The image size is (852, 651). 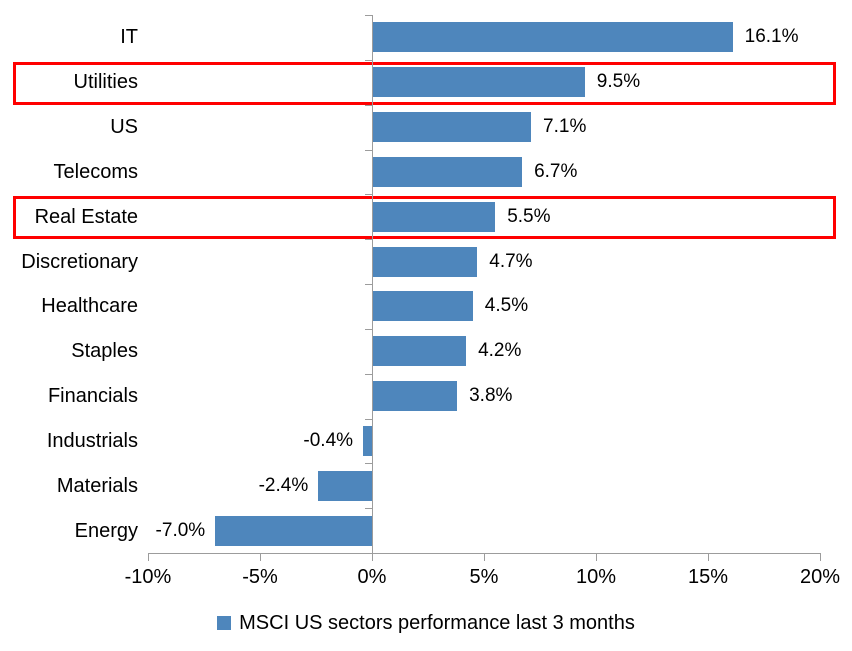 What do you see at coordinates (491, 396) in the screenshot?
I see `value-label: 3.8%` at bounding box center [491, 396].